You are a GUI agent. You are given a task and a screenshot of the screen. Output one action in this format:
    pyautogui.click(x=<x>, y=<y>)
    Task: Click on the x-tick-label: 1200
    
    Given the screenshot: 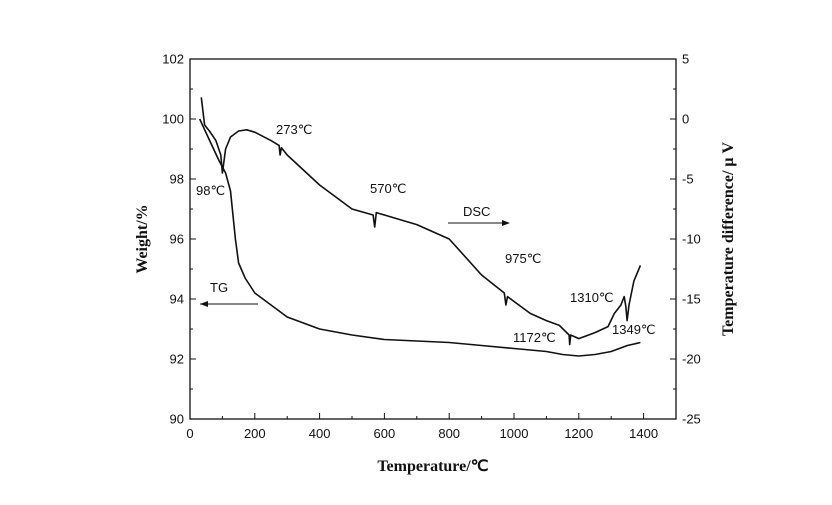 What is the action you would take?
    pyautogui.click(x=578, y=433)
    